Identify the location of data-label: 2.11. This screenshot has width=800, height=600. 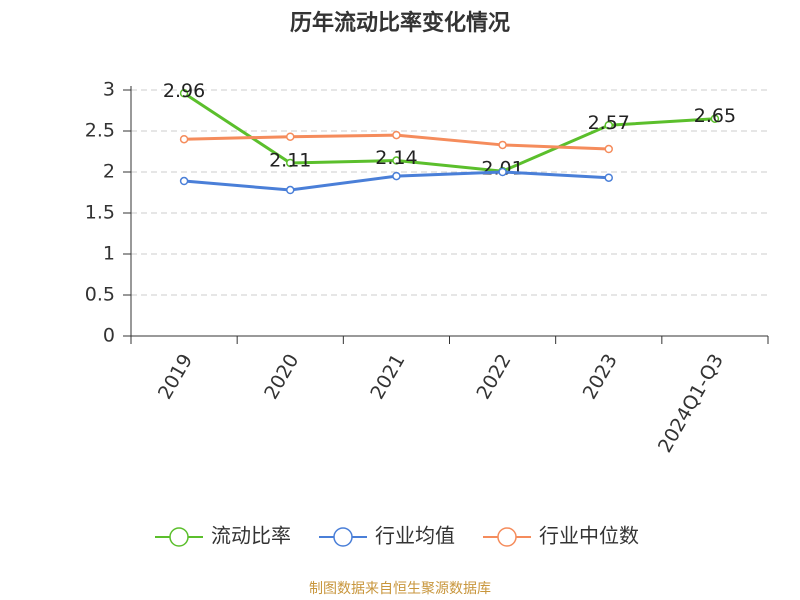
(290, 160).